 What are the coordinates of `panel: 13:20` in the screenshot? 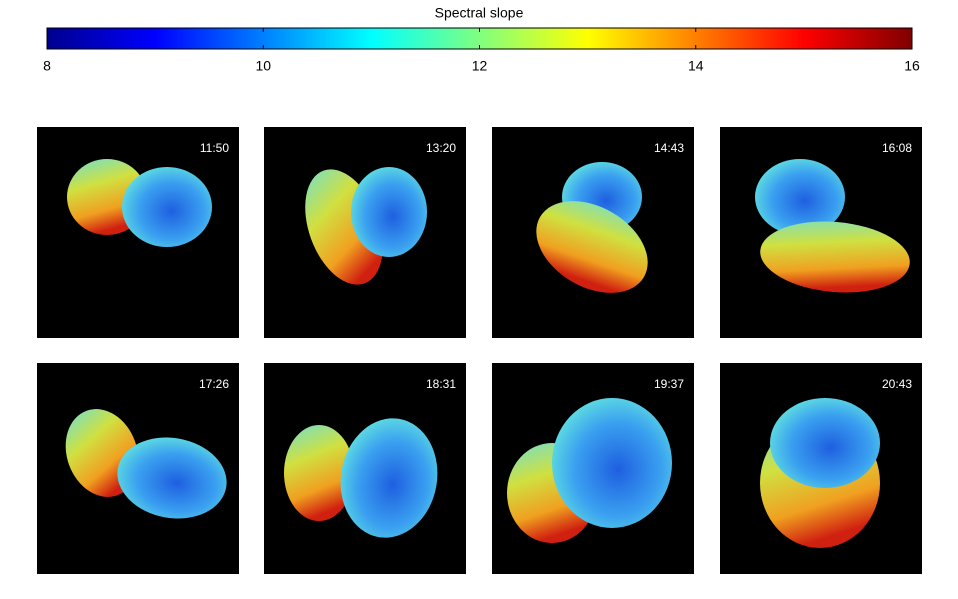 It's located at (365, 232).